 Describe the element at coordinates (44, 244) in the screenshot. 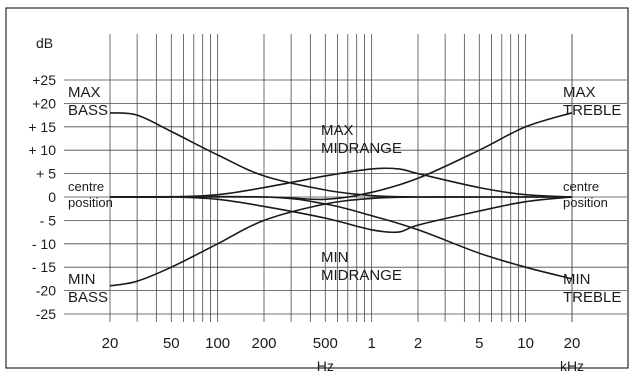

I see `y-tick-label: - 10` at that location.